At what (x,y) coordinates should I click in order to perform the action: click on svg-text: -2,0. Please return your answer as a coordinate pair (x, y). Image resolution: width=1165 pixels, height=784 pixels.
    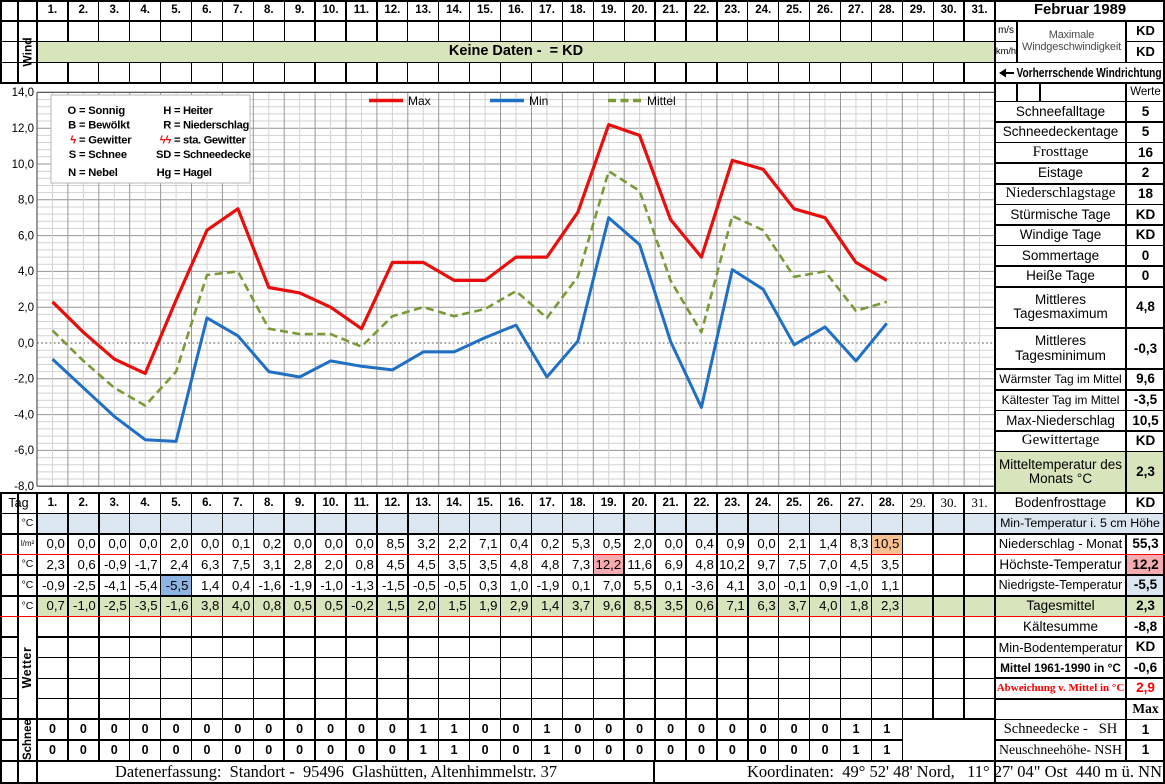
    Looking at the image, I should click on (24, 380).